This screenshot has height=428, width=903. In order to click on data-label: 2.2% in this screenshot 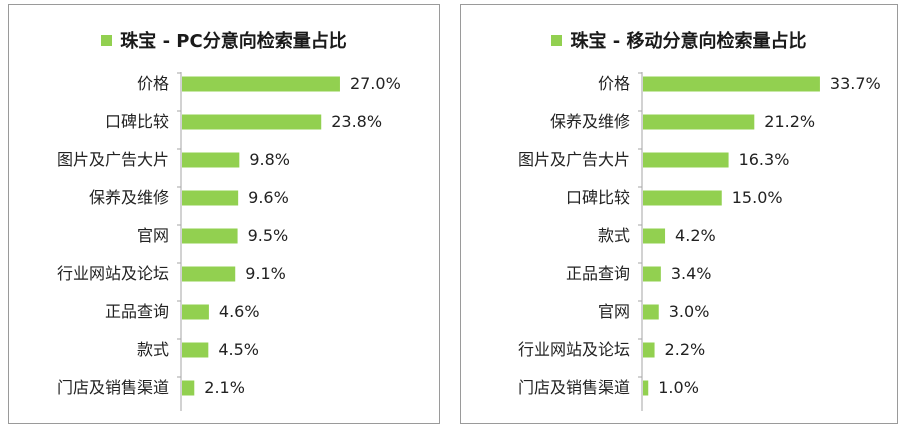, I will do `click(685, 349)`.